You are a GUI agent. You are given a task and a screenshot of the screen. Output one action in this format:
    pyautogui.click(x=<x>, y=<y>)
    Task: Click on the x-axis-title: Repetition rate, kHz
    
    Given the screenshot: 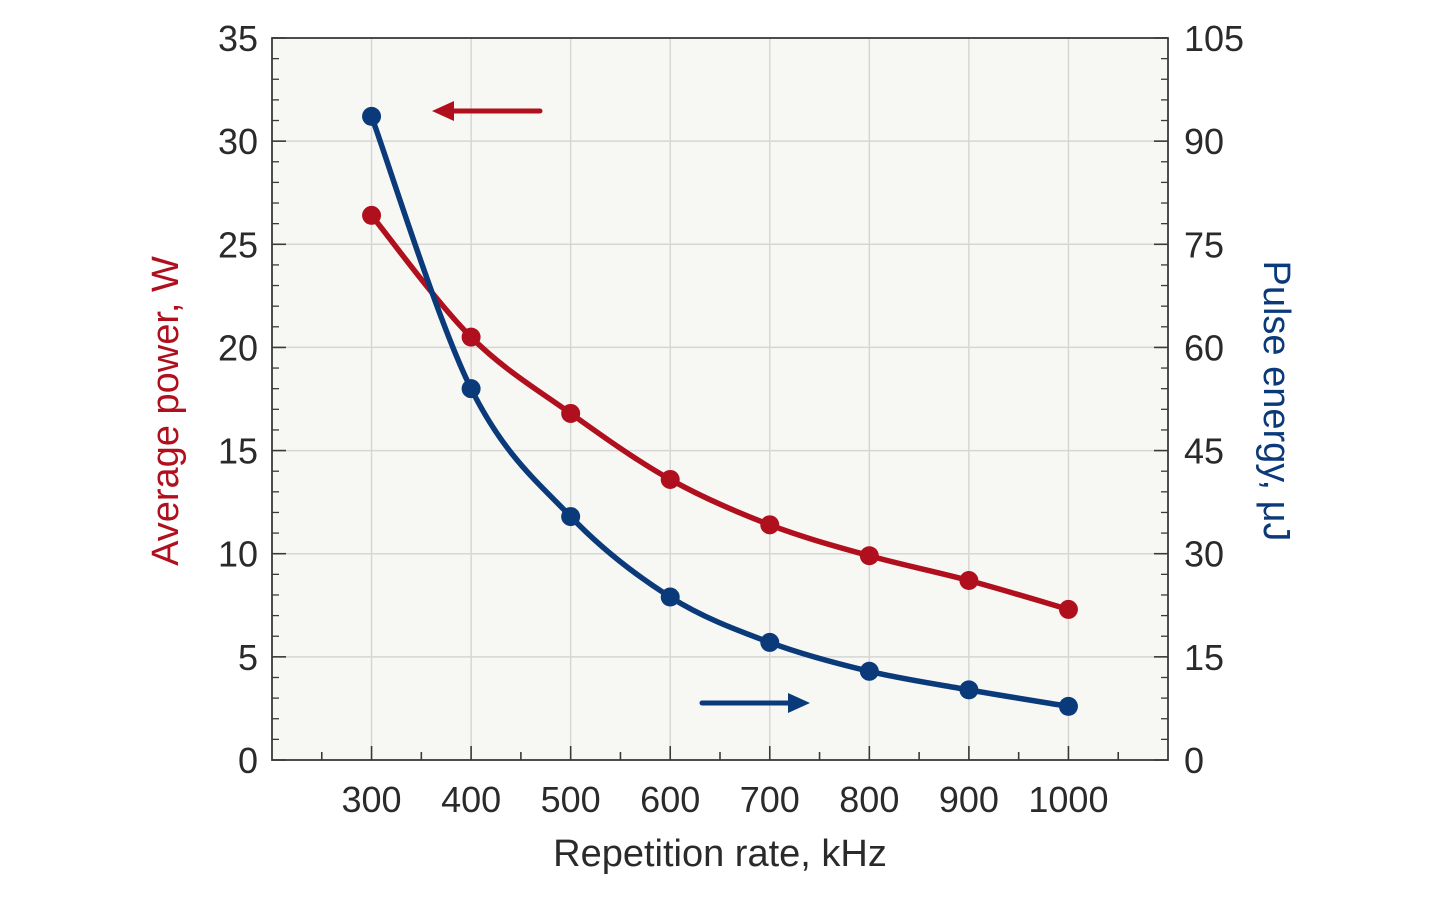 What is the action you would take?
    pyautogui.click(x=720, y=854)
    